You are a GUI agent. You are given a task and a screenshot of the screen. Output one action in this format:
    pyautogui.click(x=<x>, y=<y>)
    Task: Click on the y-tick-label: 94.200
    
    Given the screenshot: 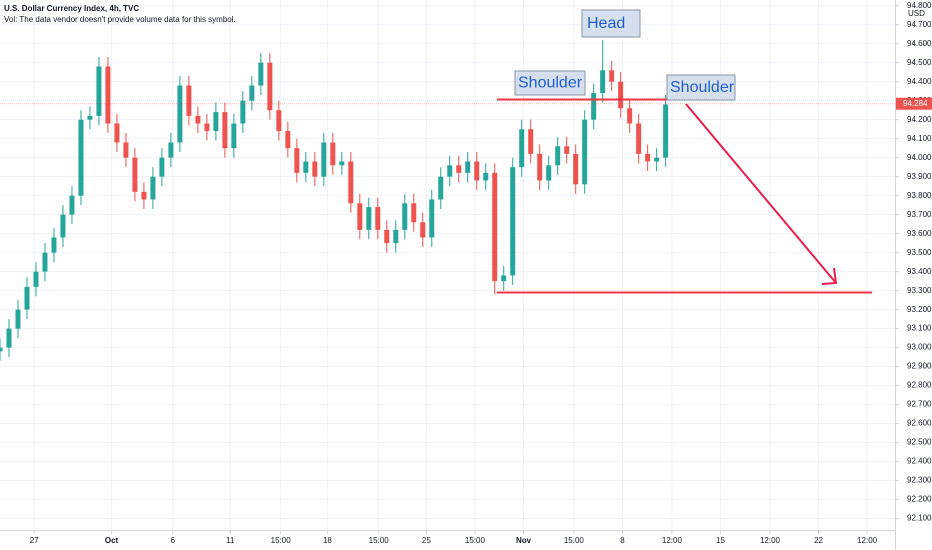 What is the action you would take?
    pyautogui.click(x=919, y=119)
    